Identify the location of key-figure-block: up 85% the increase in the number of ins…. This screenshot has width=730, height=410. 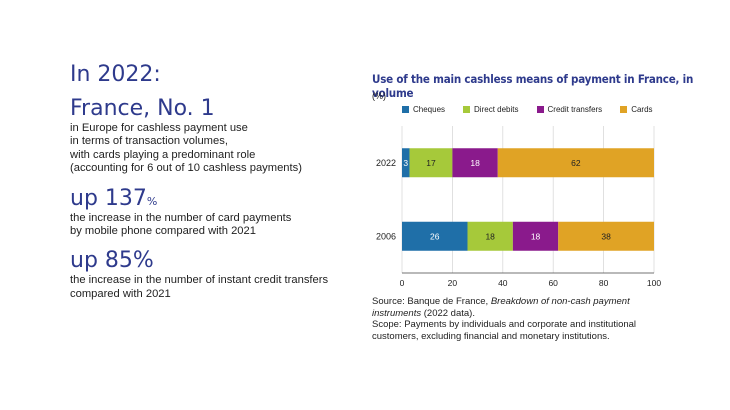
(205, 275).